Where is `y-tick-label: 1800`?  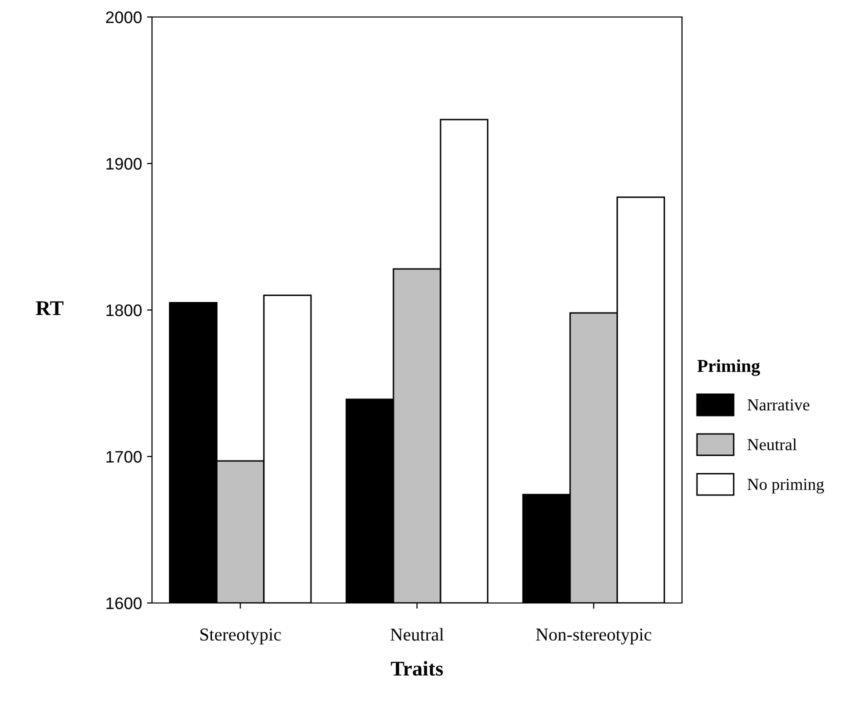 y-tick-label: 1800 is located at coordinates (124, 310).